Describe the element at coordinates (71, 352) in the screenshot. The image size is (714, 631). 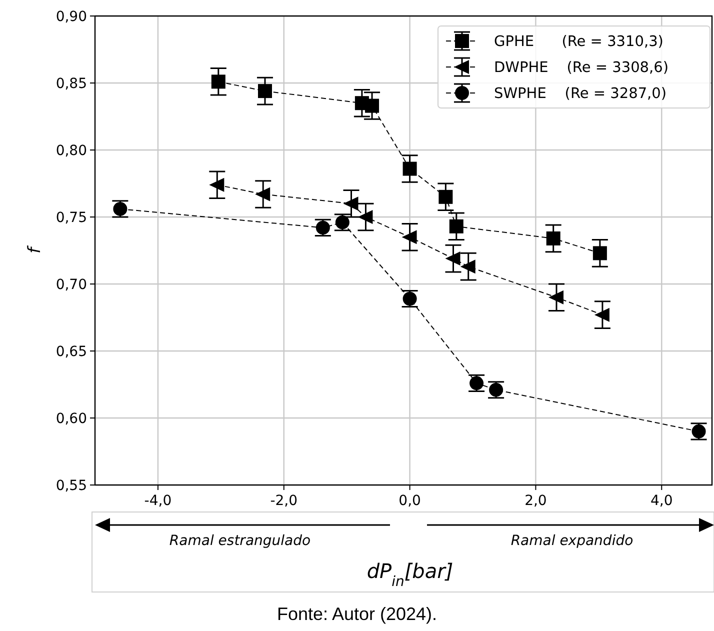
I see `y-tick-label: 0,65` at that location.